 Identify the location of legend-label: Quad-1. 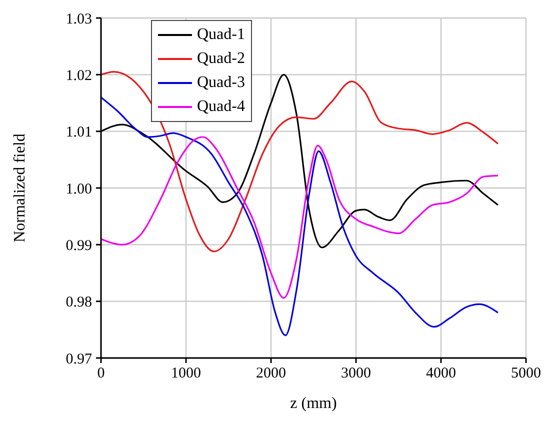
(221, 35).